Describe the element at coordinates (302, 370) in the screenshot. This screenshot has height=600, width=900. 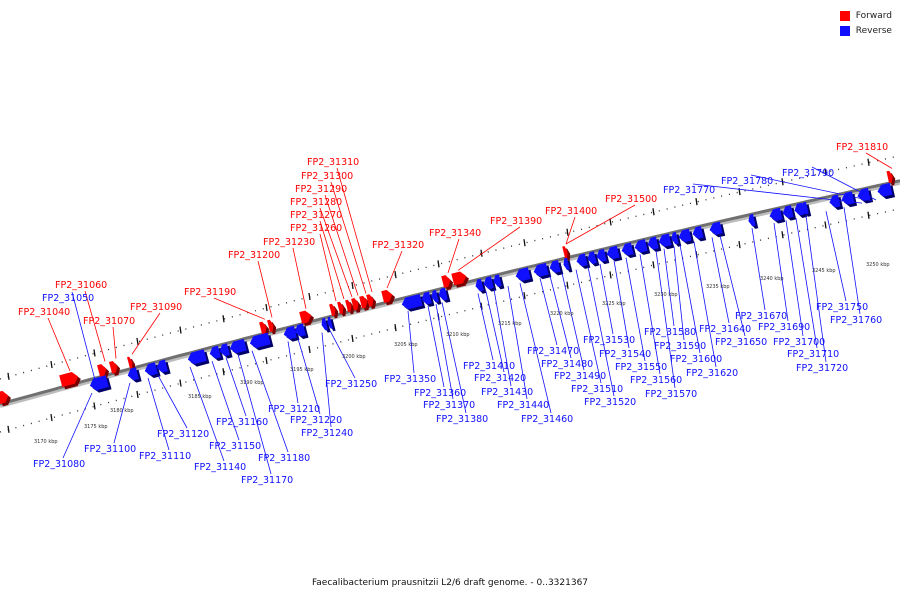
I see `scale-label: 3195 kbp` at that location.